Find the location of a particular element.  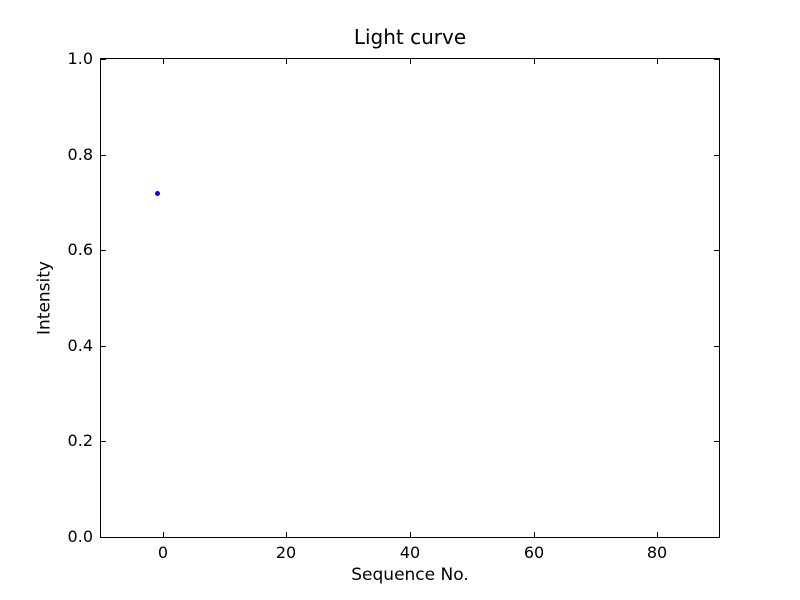

y-tick-label: 0.2 is located at coordinates (80, 440).